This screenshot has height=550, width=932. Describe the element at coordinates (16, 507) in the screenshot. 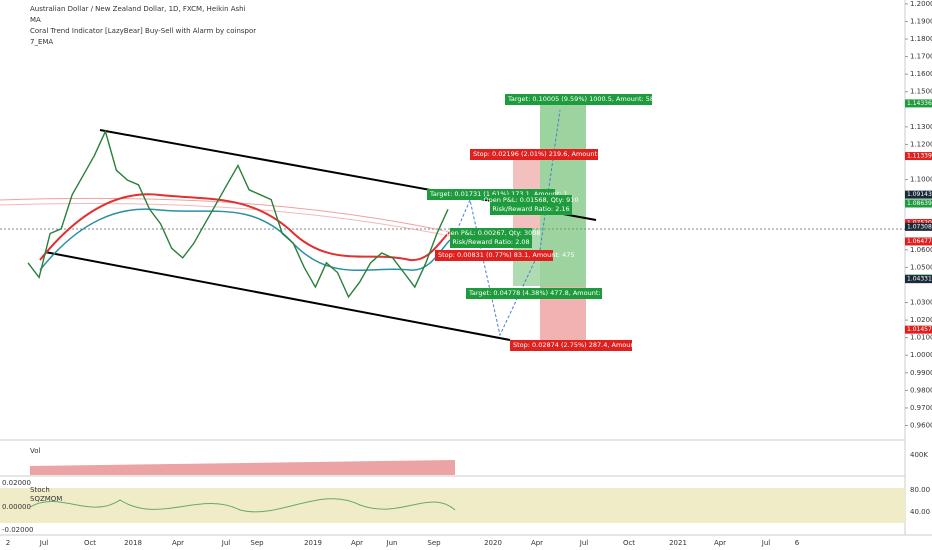

I see `axis-label: 0.00000` at that location.